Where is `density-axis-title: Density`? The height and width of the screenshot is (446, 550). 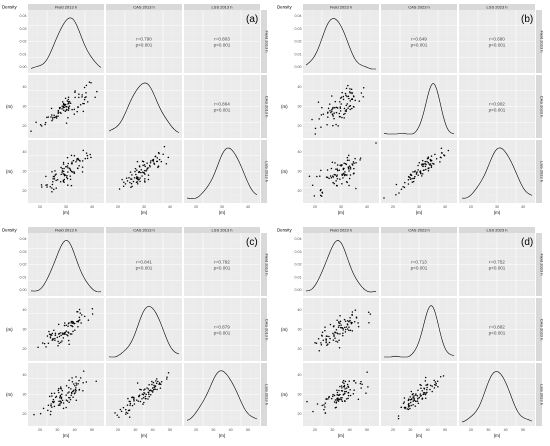
density-axis-title: Density is located at coordinates (9, 7).